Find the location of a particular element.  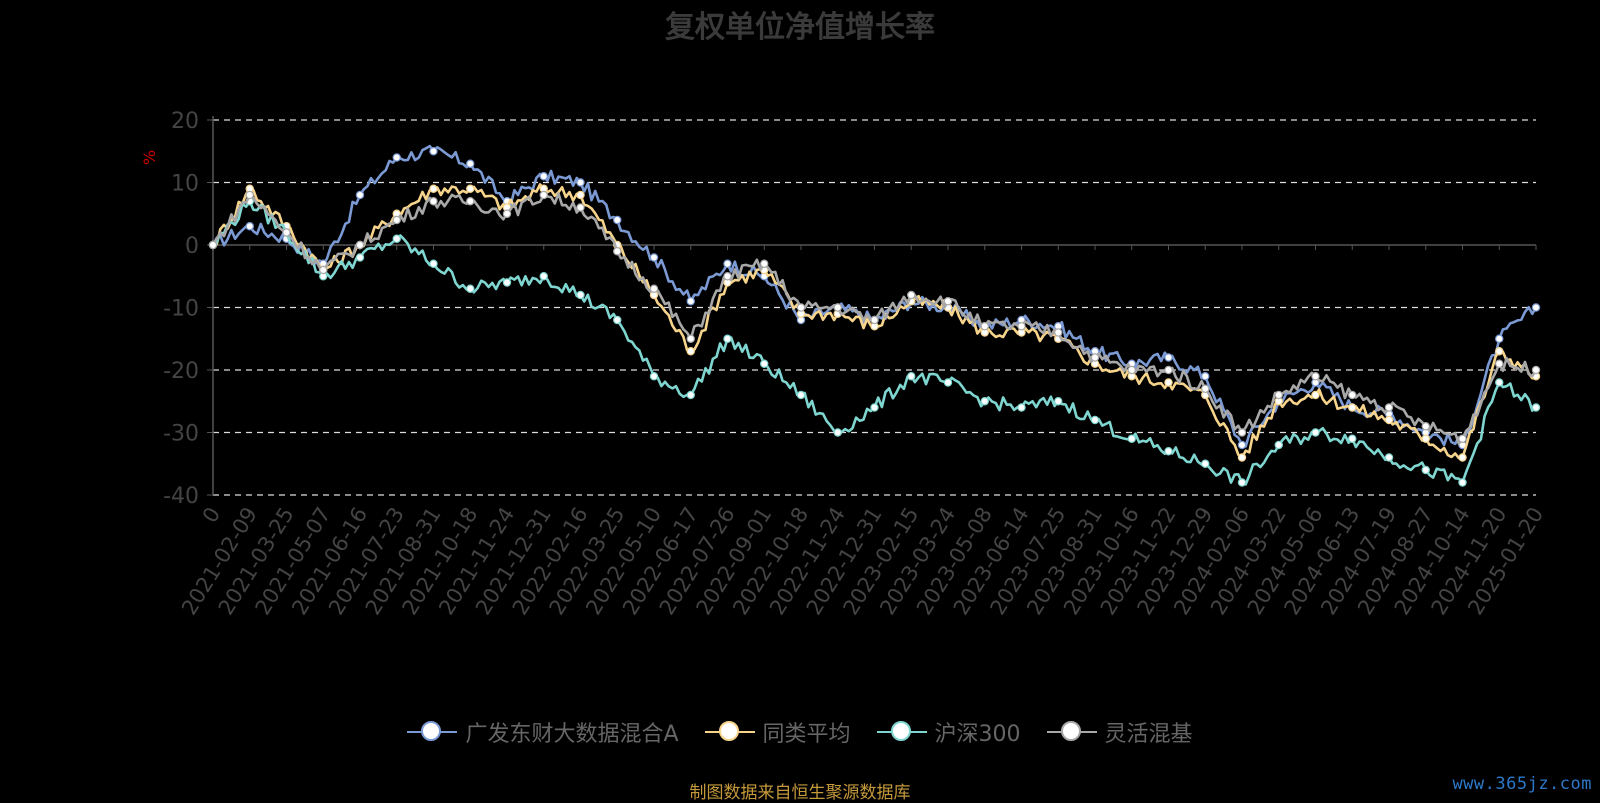

y-tick-label: -10 is located at coordinates (181, 309).